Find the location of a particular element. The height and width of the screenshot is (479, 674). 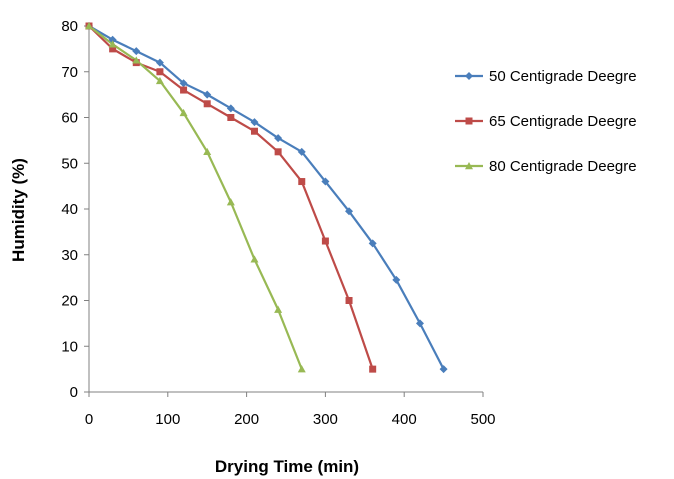

legend-label-2: 65 Centigrade Deegre is located at coordinates (563, 121).